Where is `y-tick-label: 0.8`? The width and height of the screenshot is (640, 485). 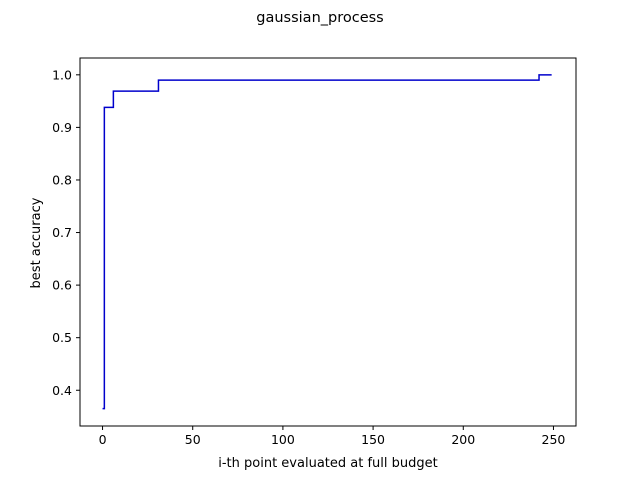
y-tick-label: 0.8 is located at coordinates (62, 179).